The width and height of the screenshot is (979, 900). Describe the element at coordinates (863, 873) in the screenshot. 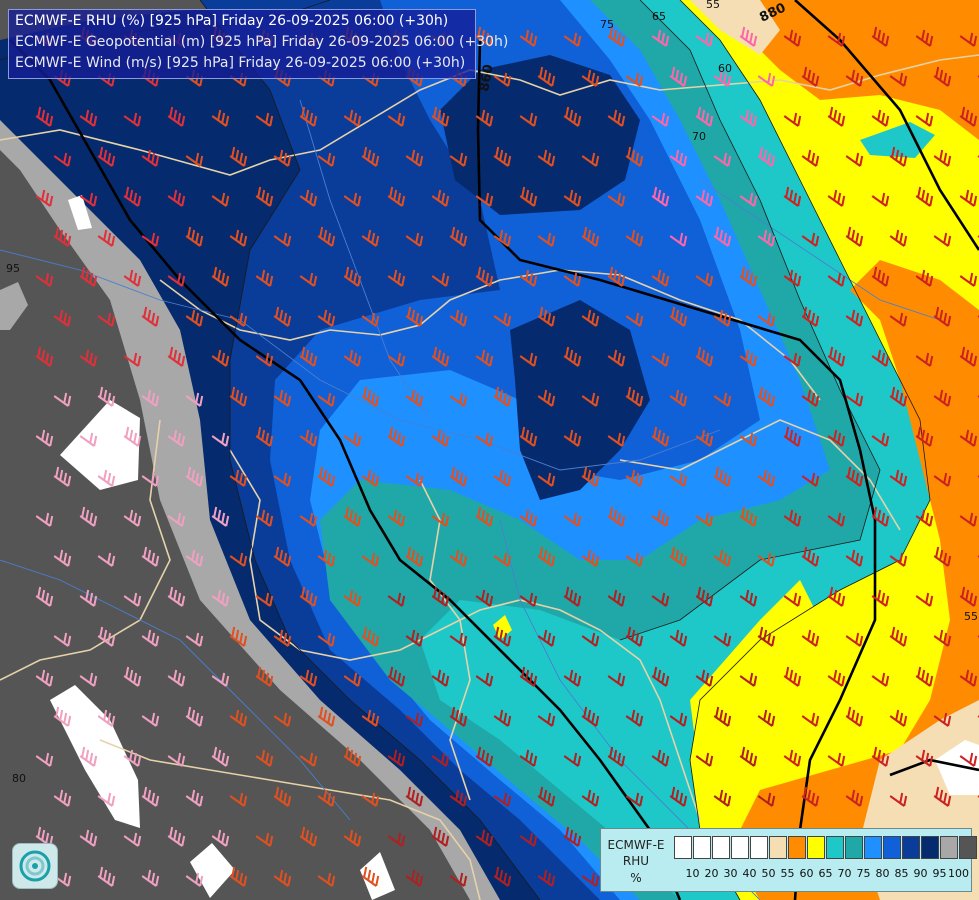

I see `legend-tick-label: 75` at that location.